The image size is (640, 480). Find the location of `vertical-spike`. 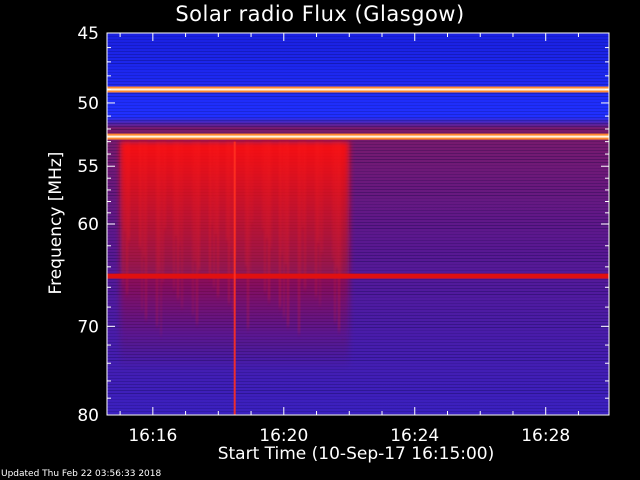

vertical-spike is located at coordinates (234, 278).